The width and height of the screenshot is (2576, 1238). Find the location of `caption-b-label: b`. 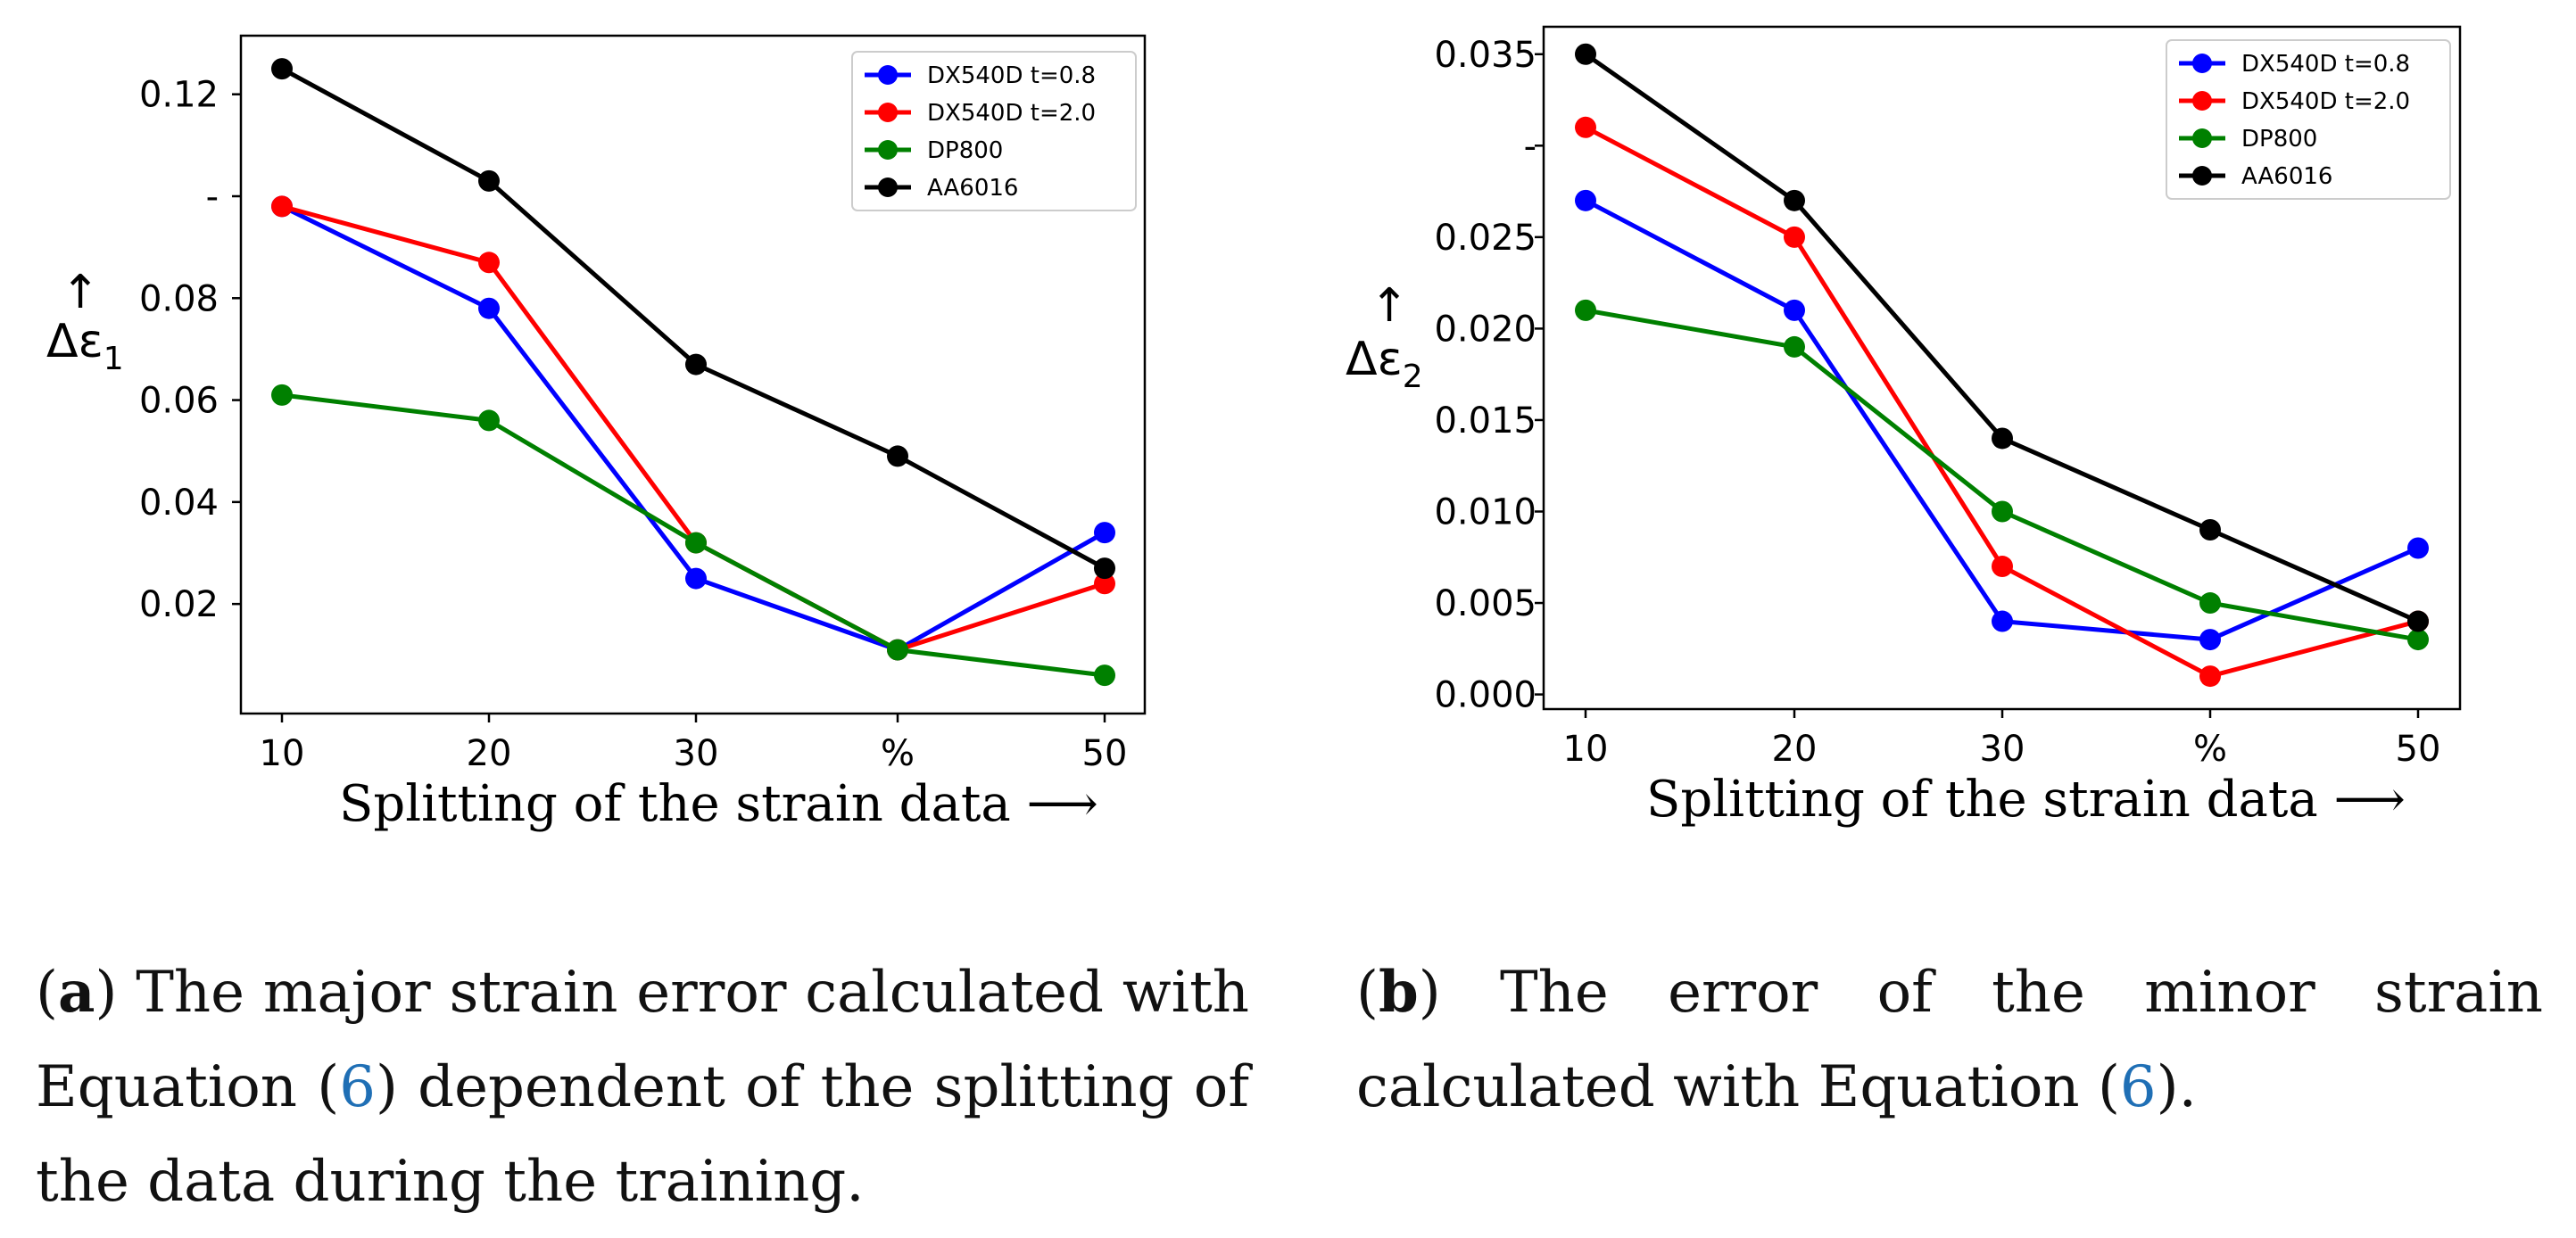

caption-b-label: b is located at coordinates (1398, 992).